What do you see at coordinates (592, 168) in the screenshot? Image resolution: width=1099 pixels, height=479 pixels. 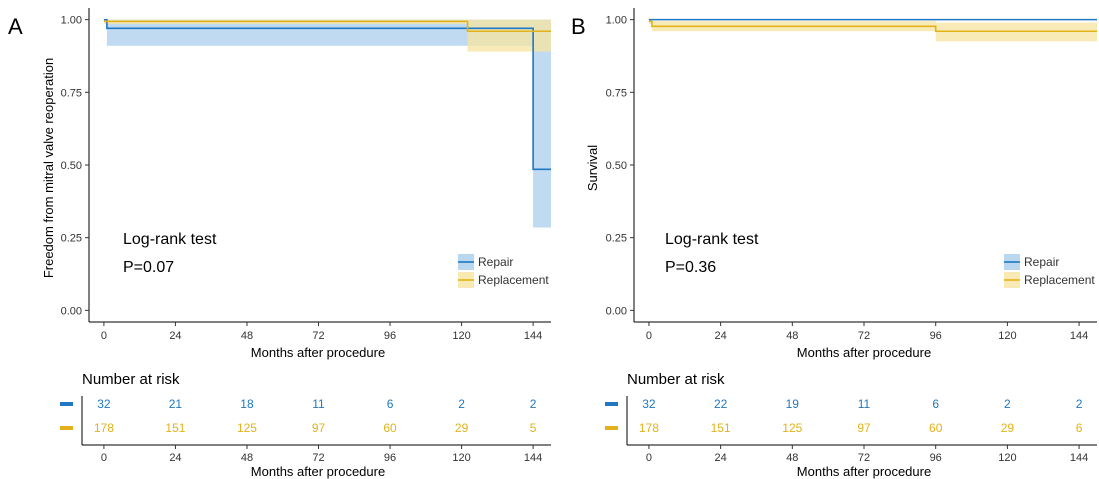 I see `y-axis-title: Survival` at bounding box center [592, 168].